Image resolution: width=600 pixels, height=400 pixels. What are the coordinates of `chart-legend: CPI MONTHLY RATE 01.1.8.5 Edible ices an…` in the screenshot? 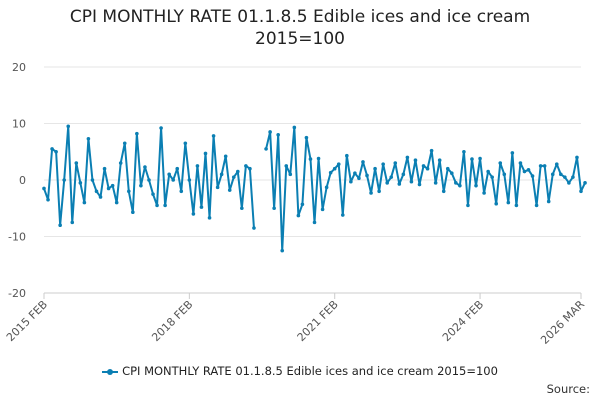 It's located at (300, 371).